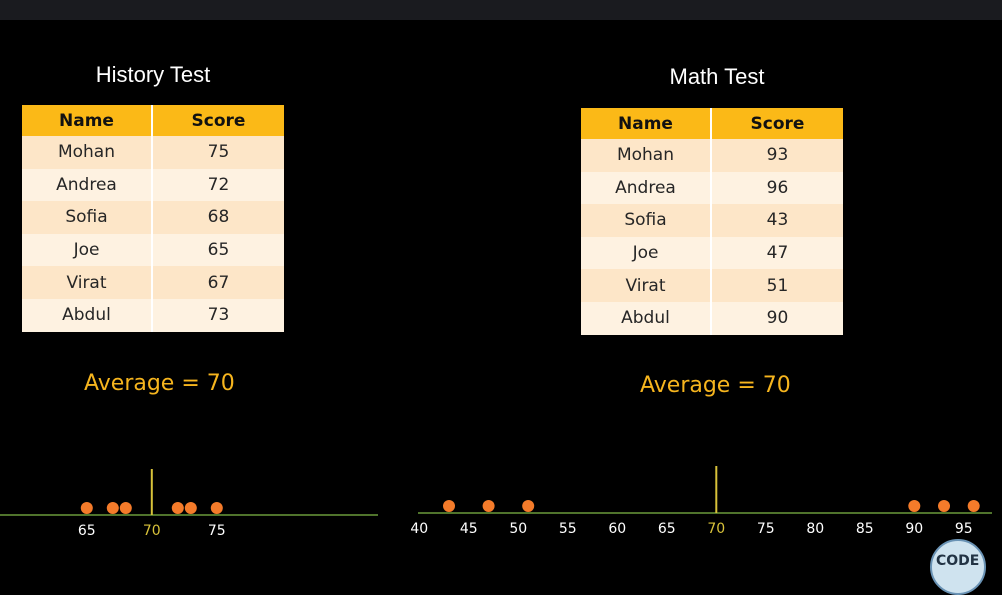 Image resolution: width=1002 pixels, height=595 pixels. What do you see at coordinates (419, 529) in the screenshot?
I see `math-tick-label: 40` at bounding box center [419, 529].